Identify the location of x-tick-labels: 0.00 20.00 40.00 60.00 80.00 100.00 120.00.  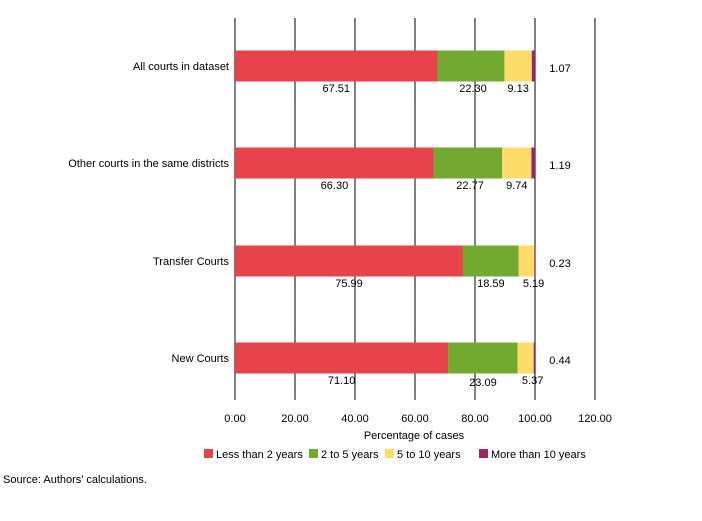
(418, 419).